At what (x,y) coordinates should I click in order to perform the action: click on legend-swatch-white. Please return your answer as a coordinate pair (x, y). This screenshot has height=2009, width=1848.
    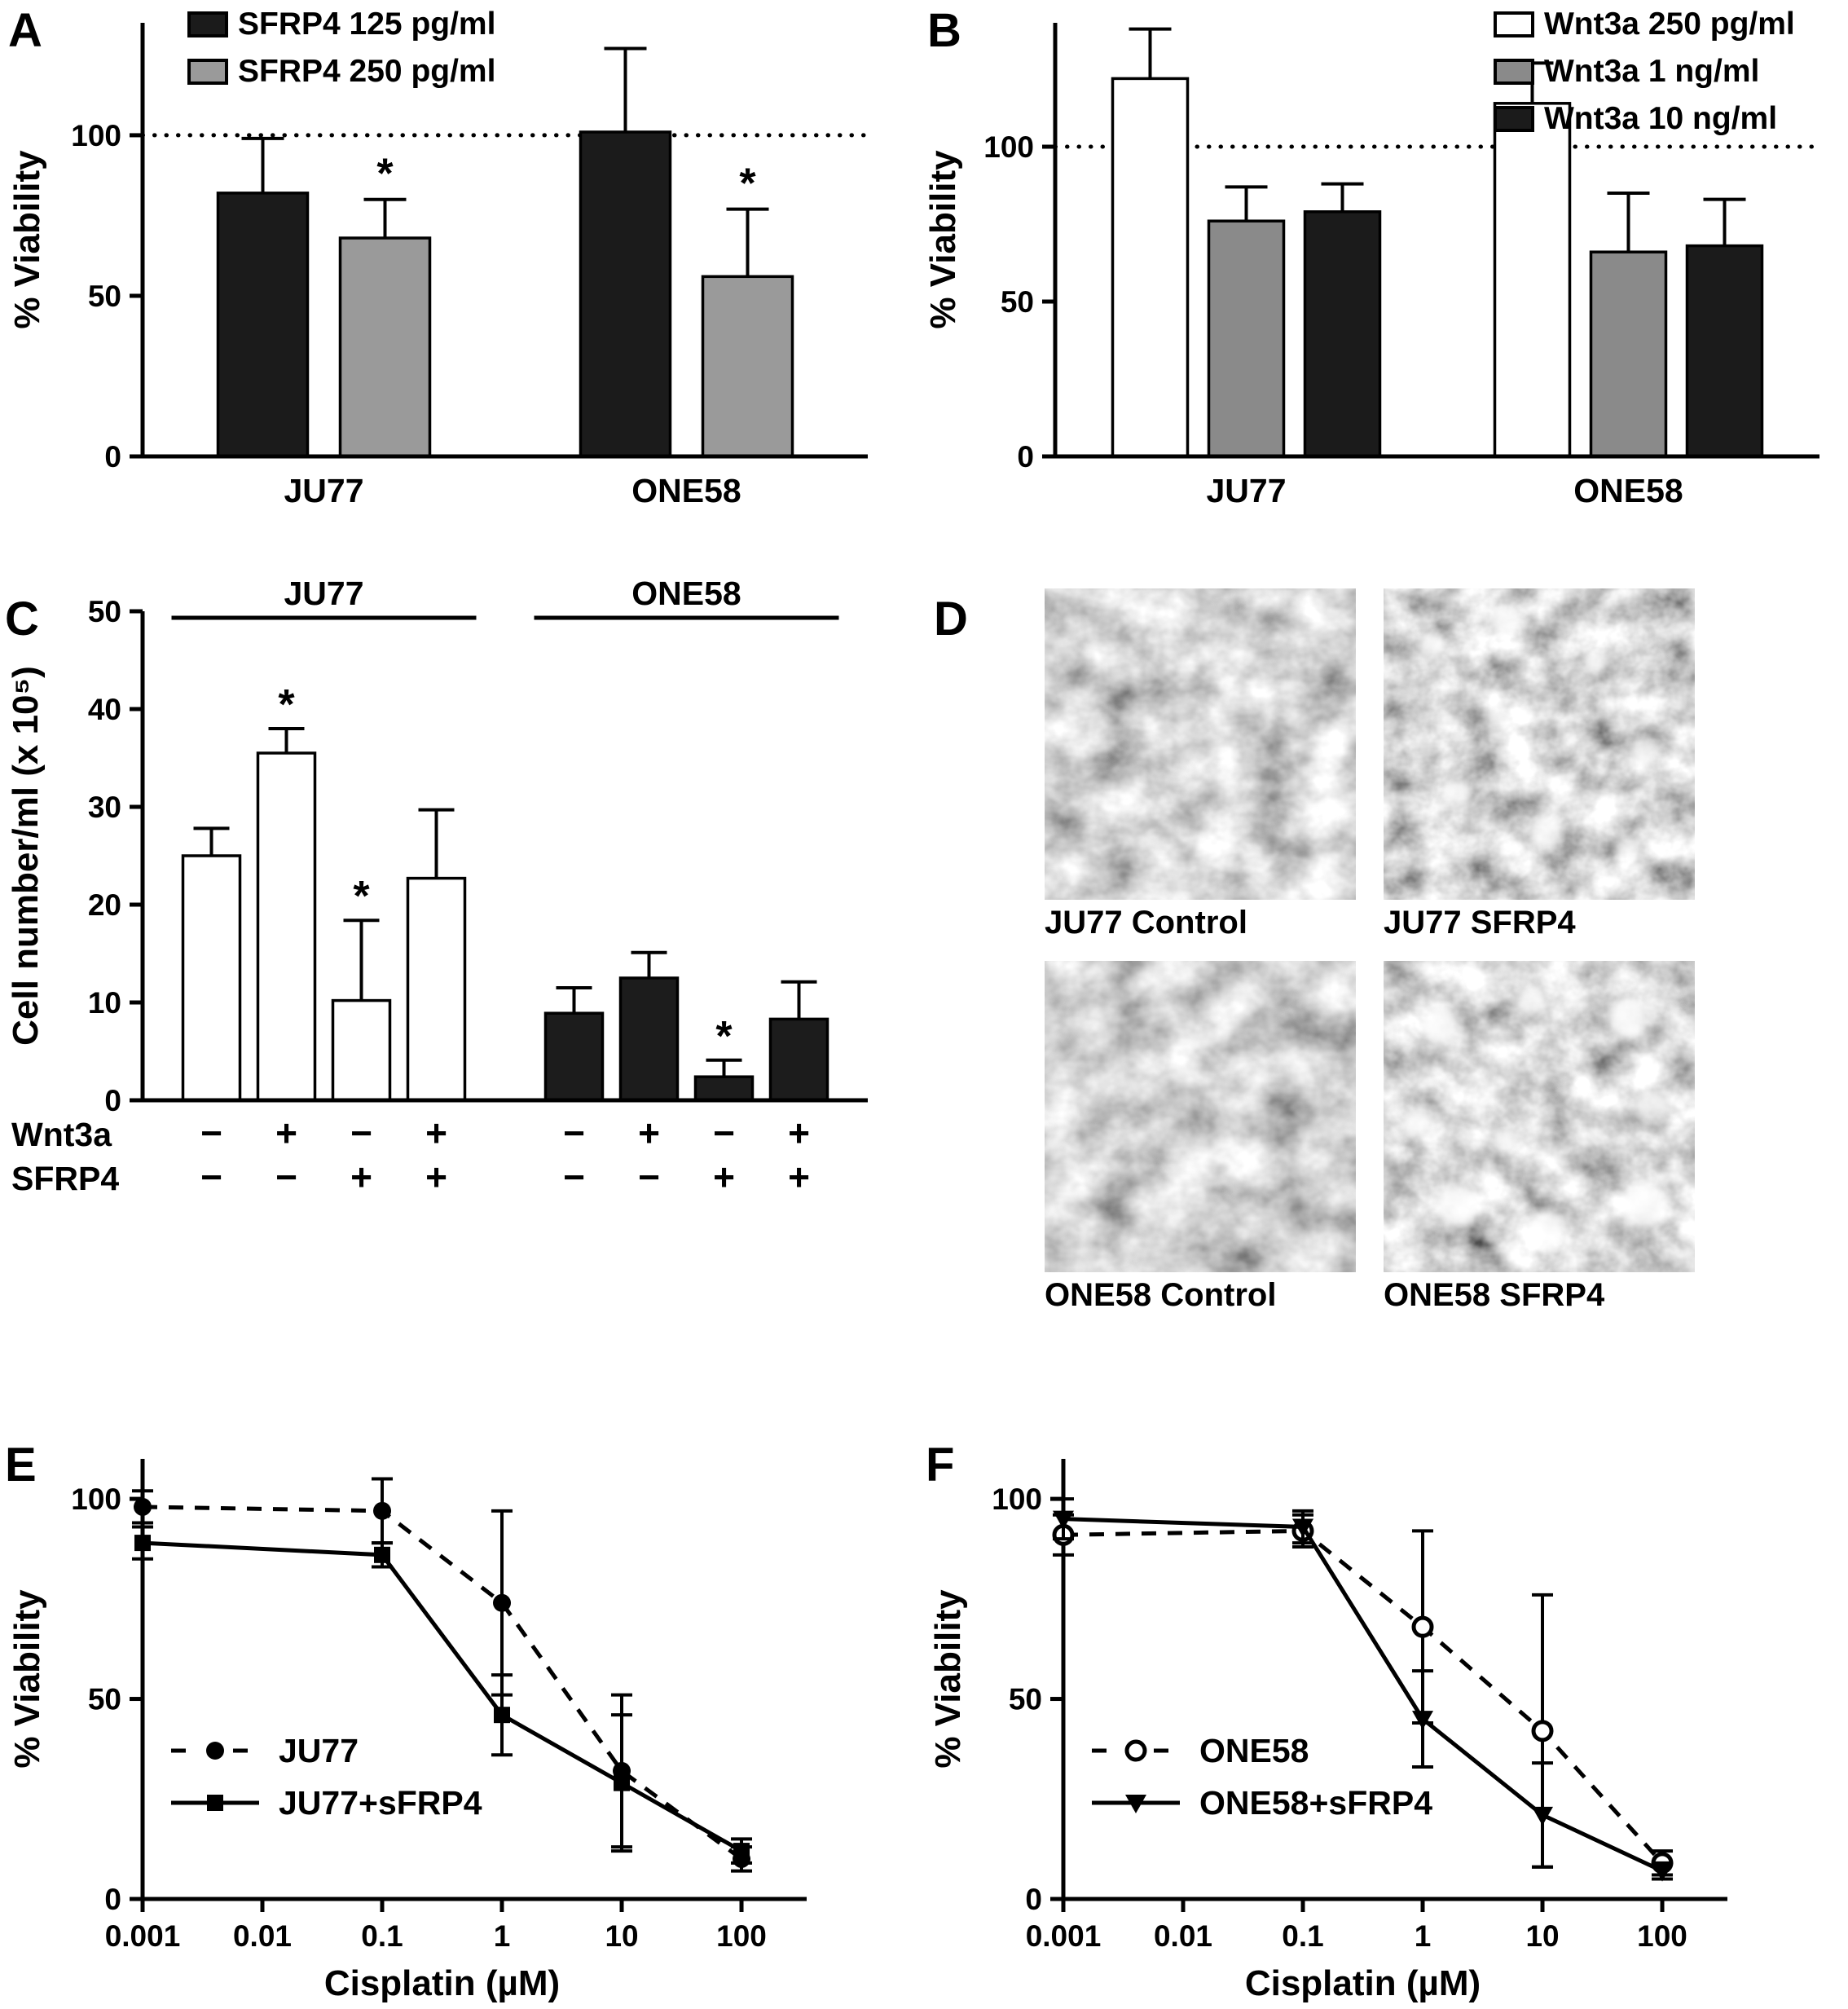
    Looking at the image, I should click on (1514, 24).